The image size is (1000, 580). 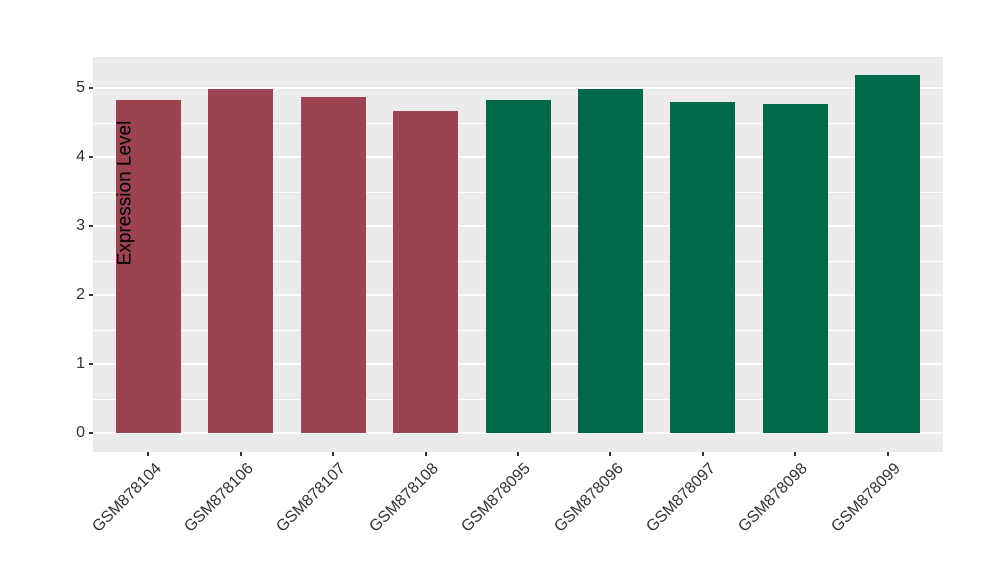 I want to click on x-tick-label: GSM878104, so click(x=126, y=498).